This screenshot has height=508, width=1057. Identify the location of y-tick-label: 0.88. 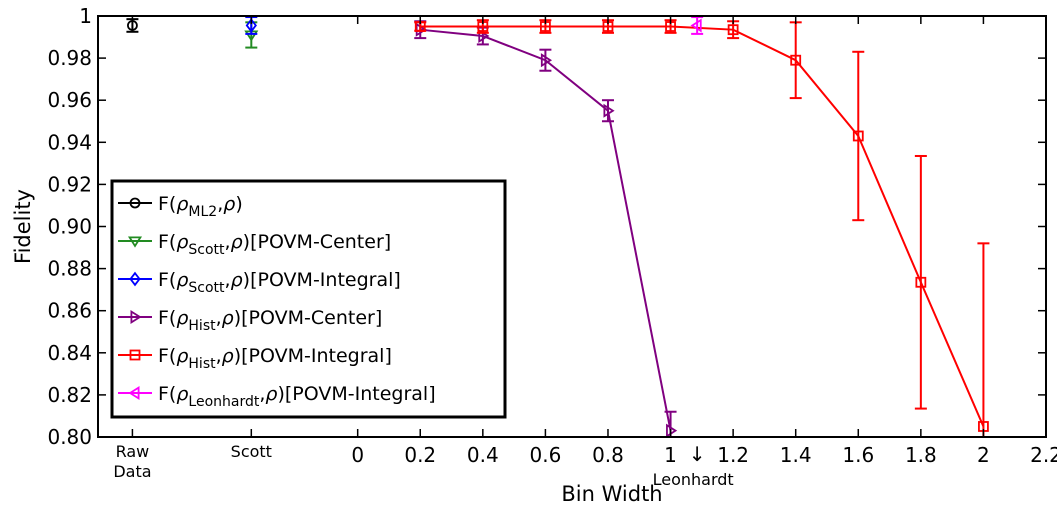
(69, 269).